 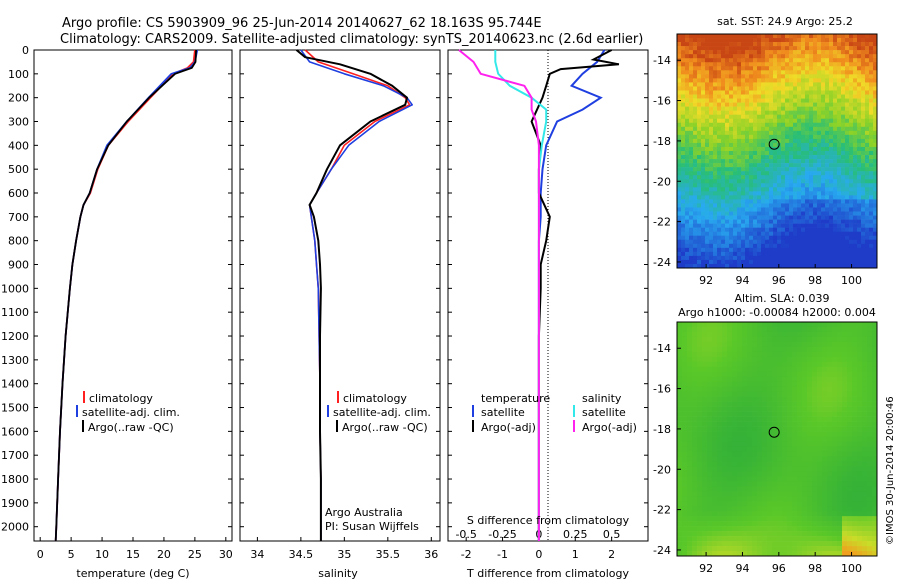 I want to click on depth-tick-label: 400, so click(x=18, y=145).